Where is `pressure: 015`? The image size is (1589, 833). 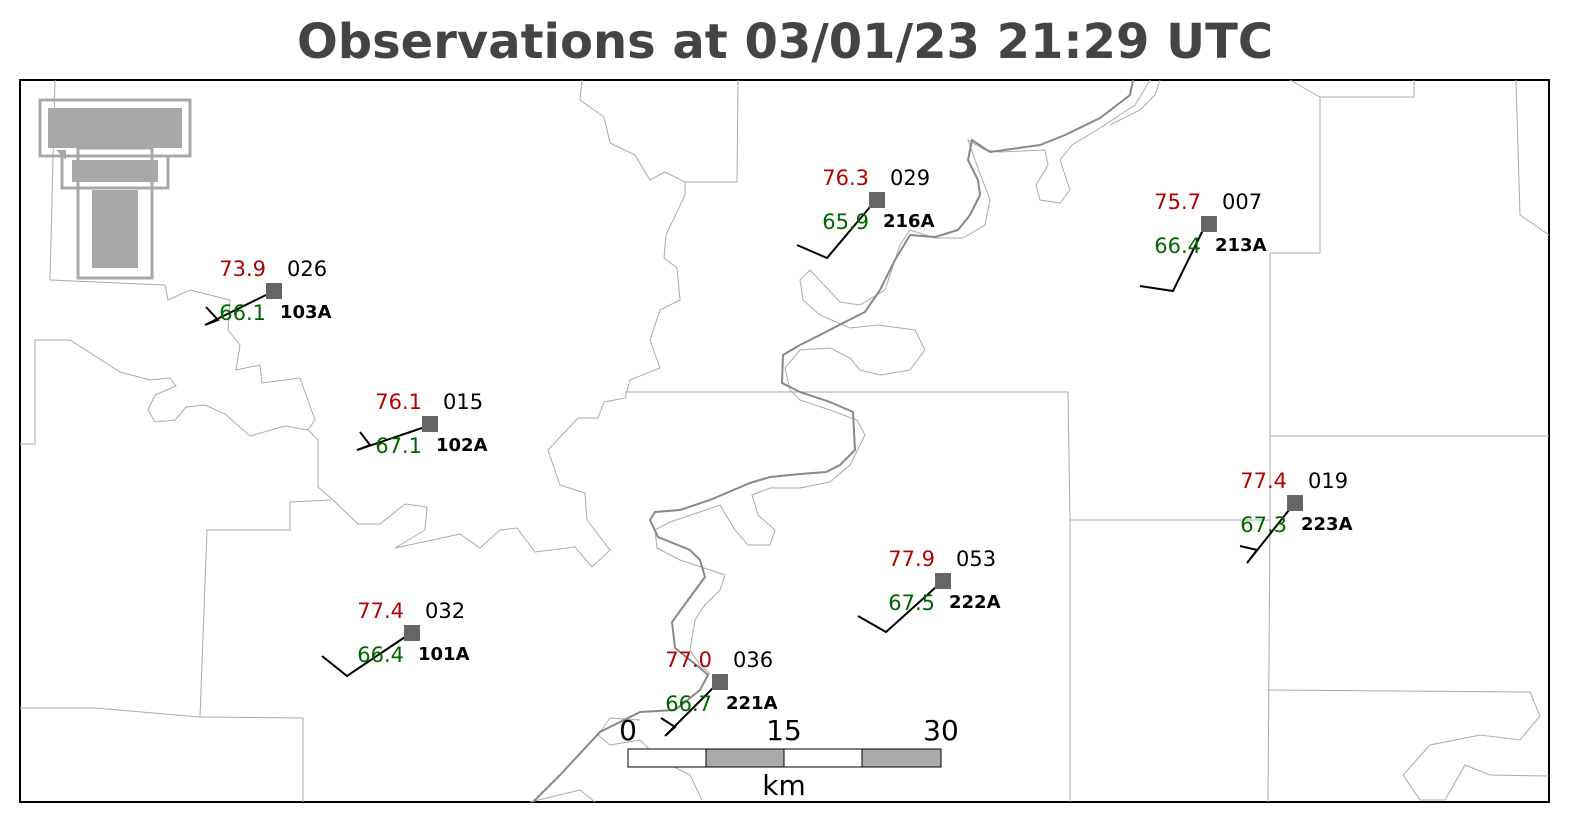 pressure: 015 is located at coordinates (463, 402).